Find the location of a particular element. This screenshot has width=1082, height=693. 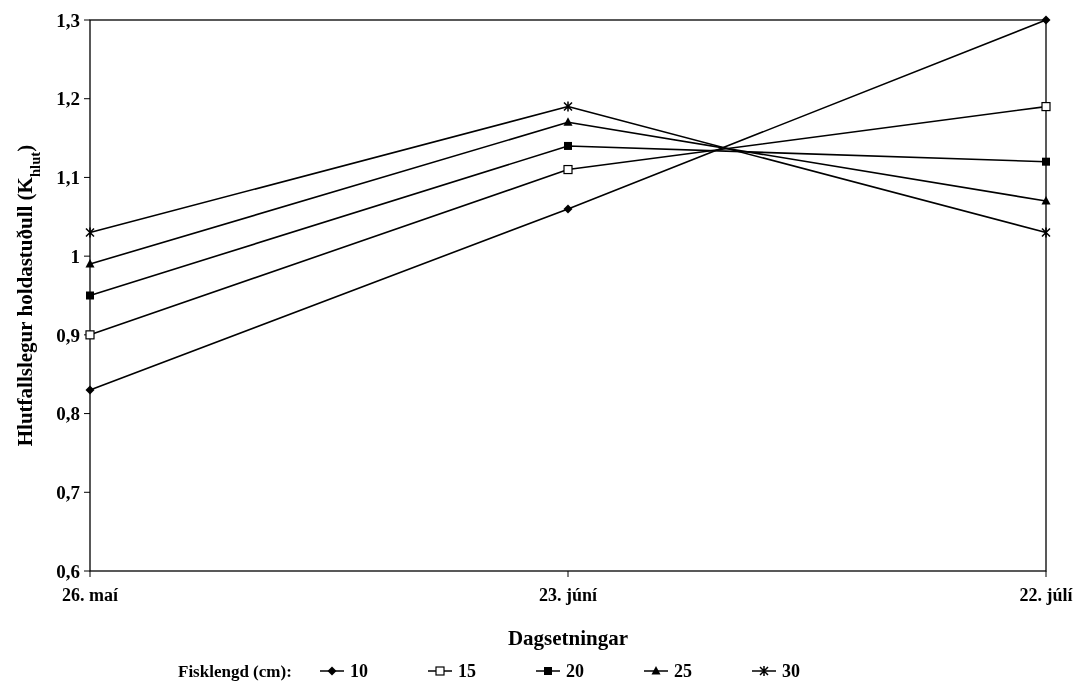

x-tick-label: 26. maí is located at coordinates (90, 595).